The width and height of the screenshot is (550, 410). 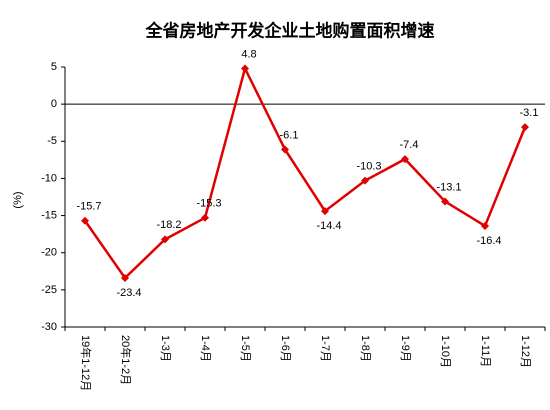 What do you see at coordinates (126, 360) in the screenshot?
I see `x-tick-label: 20年1-2月` at bounding box center [126, 360].